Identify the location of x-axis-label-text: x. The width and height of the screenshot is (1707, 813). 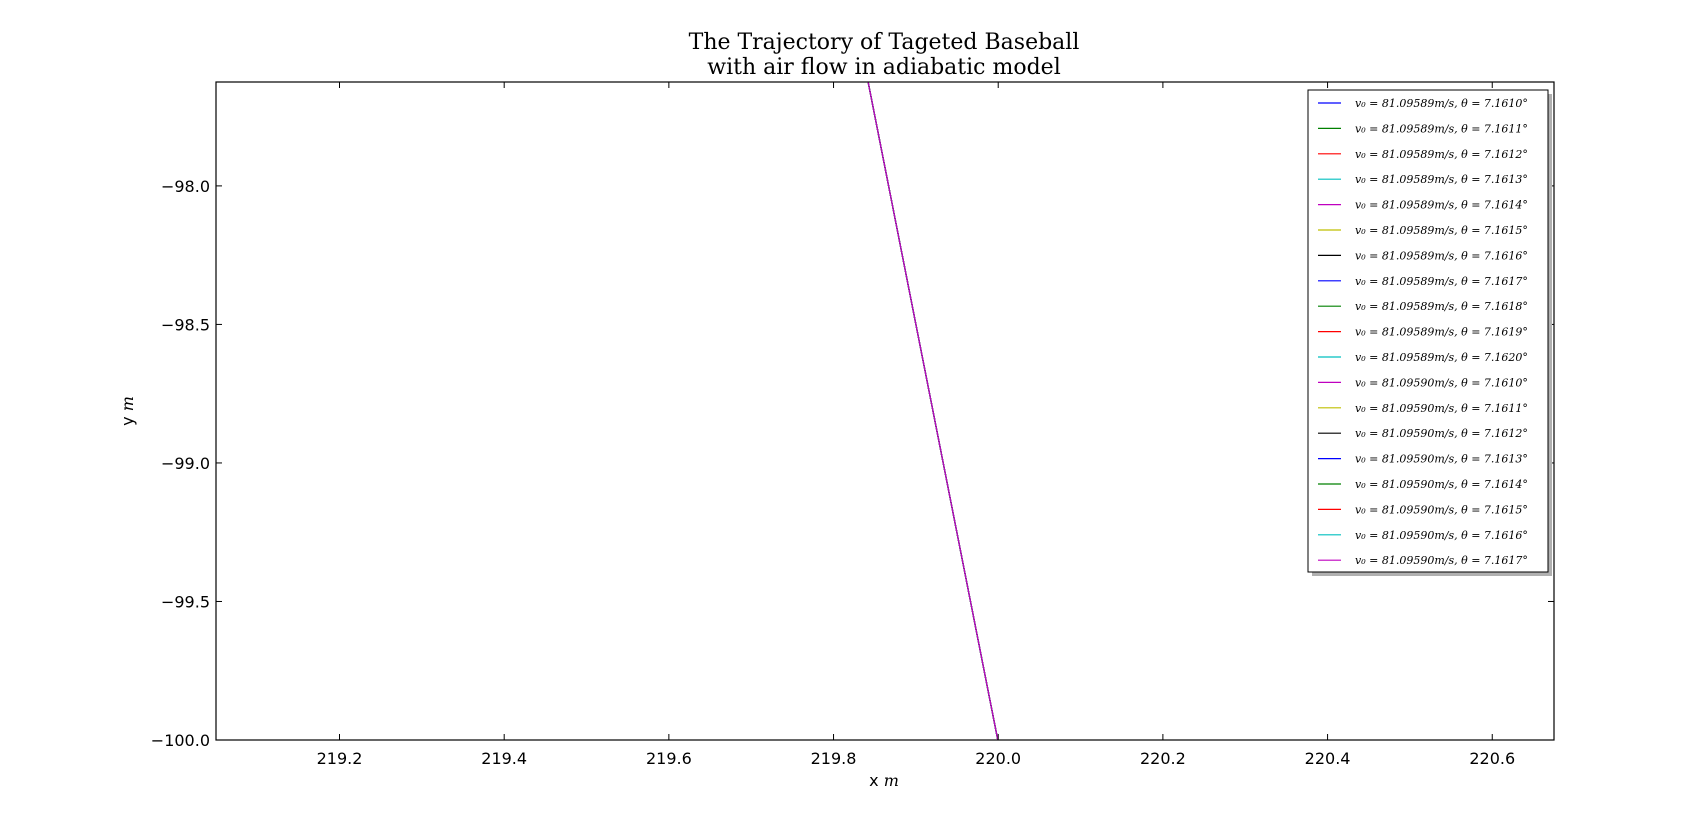
(873, 780).